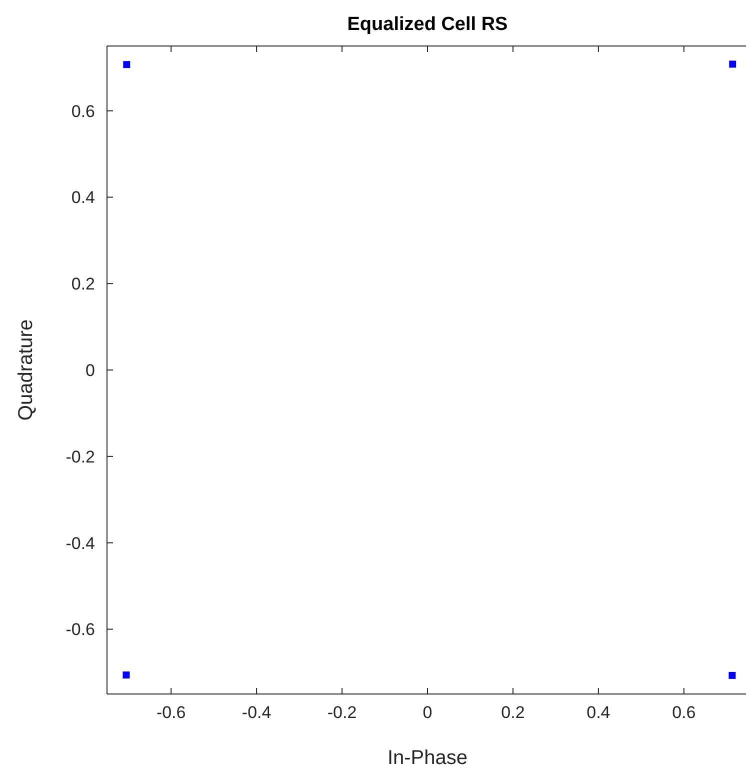  I want to click on y-tick-label: -0.4, so click(80, 543).